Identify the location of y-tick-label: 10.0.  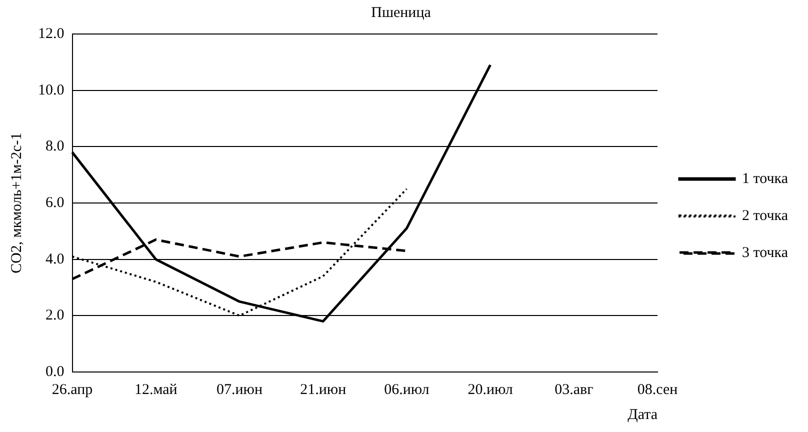
(51, 90).